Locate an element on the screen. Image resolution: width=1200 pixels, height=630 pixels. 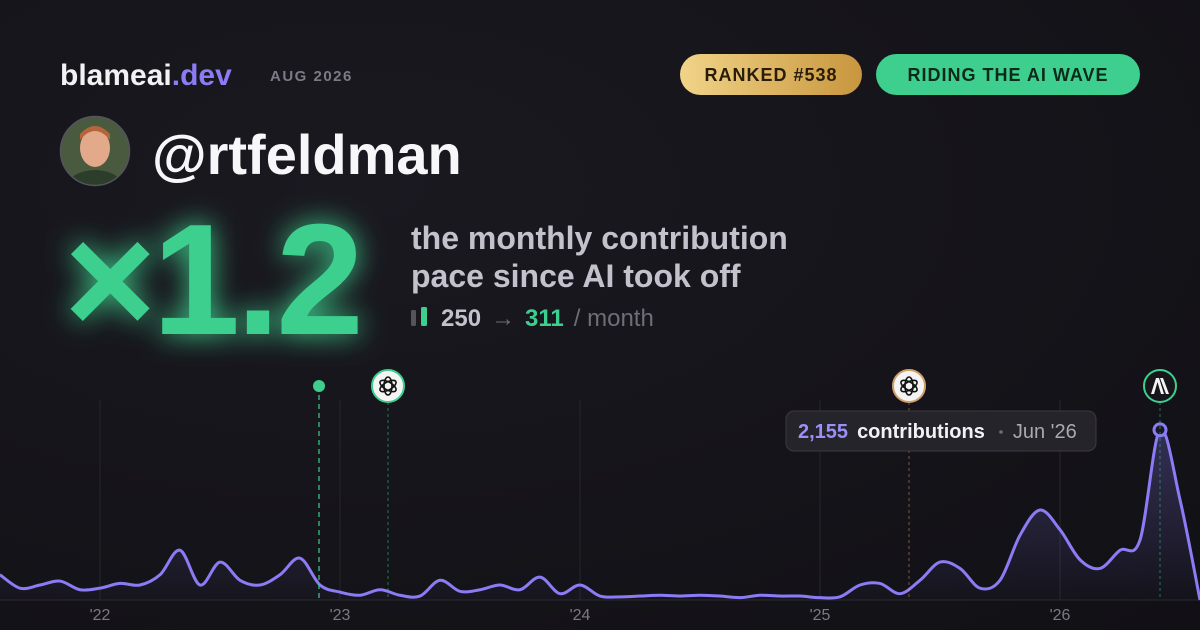
brand: blameai.dev is located at coordinates (146, 75).